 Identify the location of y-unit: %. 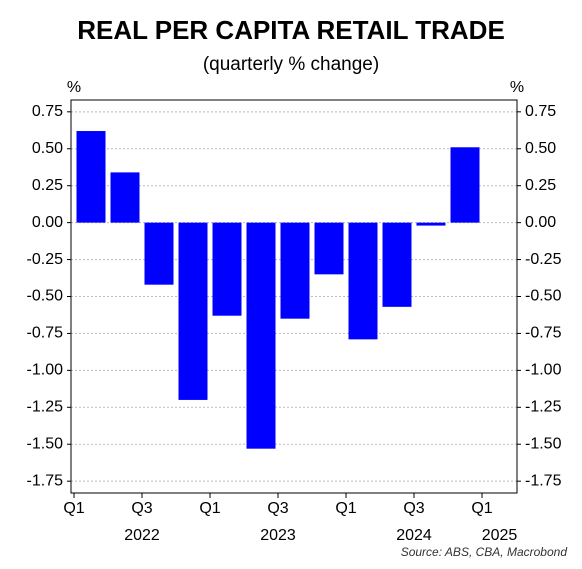
(74, 87).